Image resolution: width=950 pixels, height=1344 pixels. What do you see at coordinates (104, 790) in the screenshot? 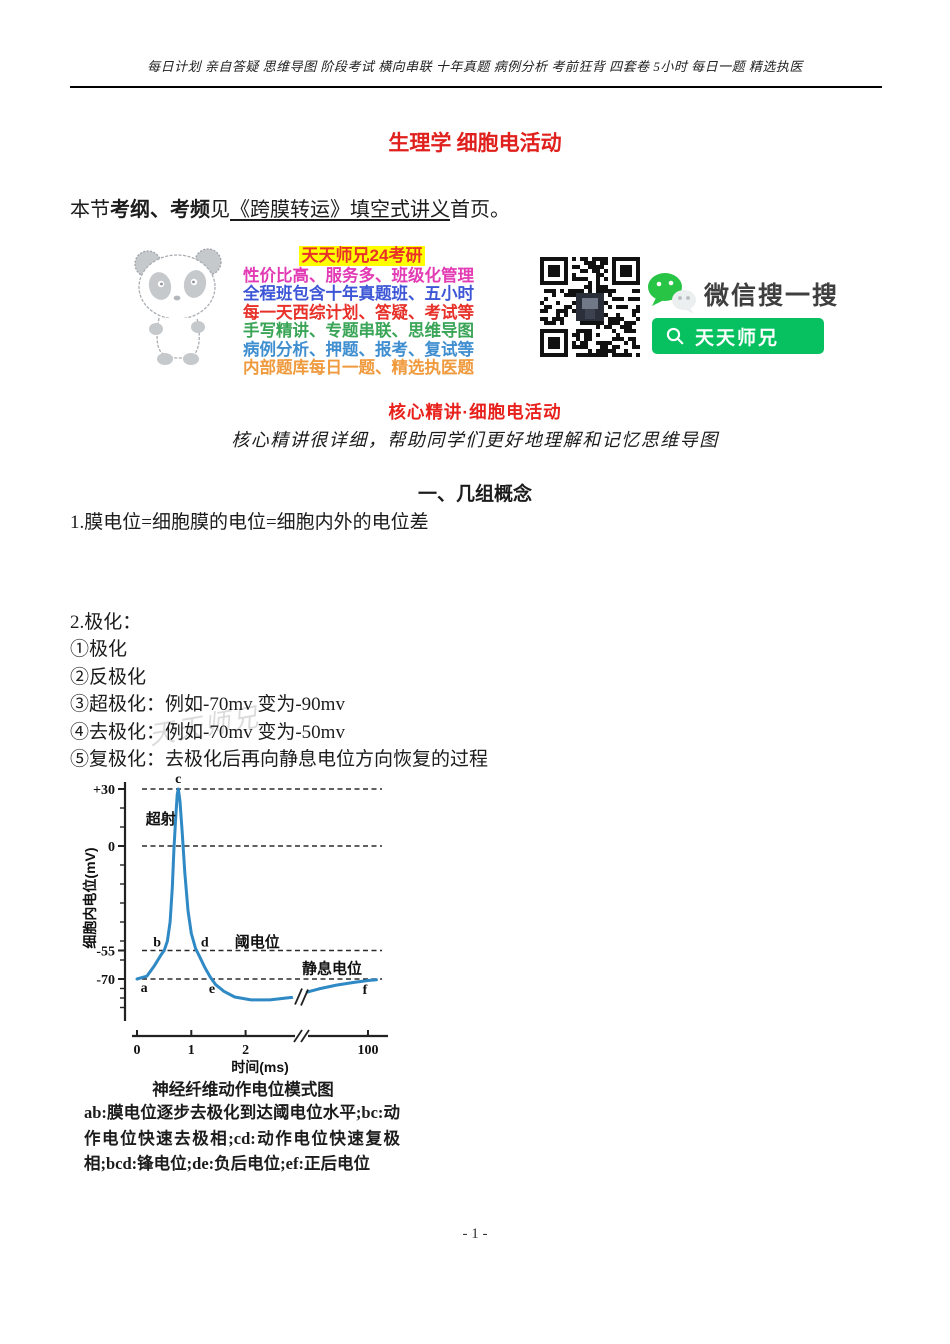
I see `svg-text: +30` at bounding box center [104, 790].